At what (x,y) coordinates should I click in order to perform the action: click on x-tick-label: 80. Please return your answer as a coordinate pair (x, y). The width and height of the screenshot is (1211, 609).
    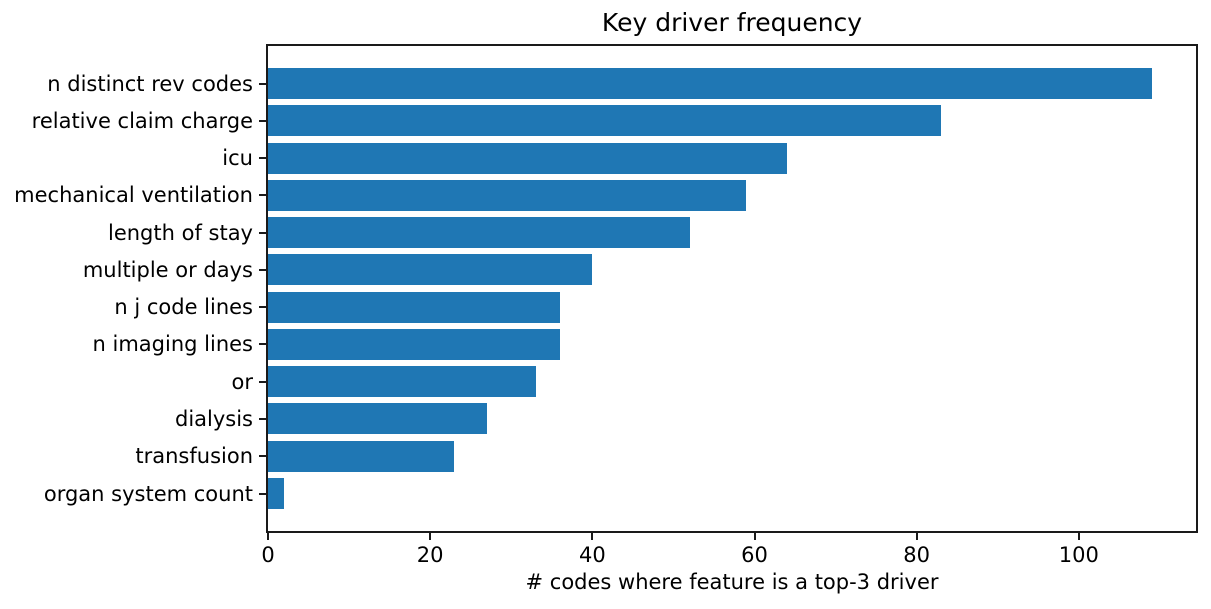
    Looking at the image, I should click on (917, 555).